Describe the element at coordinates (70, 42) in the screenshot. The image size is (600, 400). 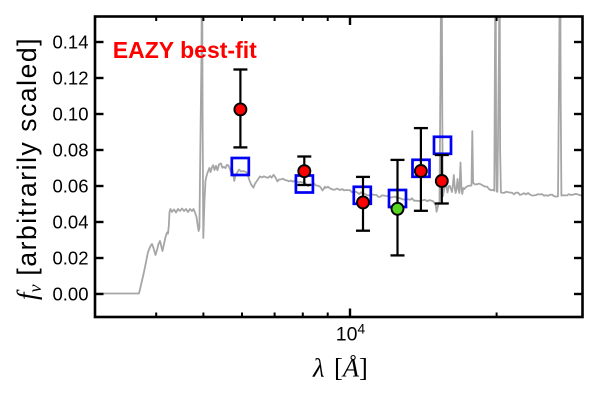
I see `svg-text: 0.14` at that location.